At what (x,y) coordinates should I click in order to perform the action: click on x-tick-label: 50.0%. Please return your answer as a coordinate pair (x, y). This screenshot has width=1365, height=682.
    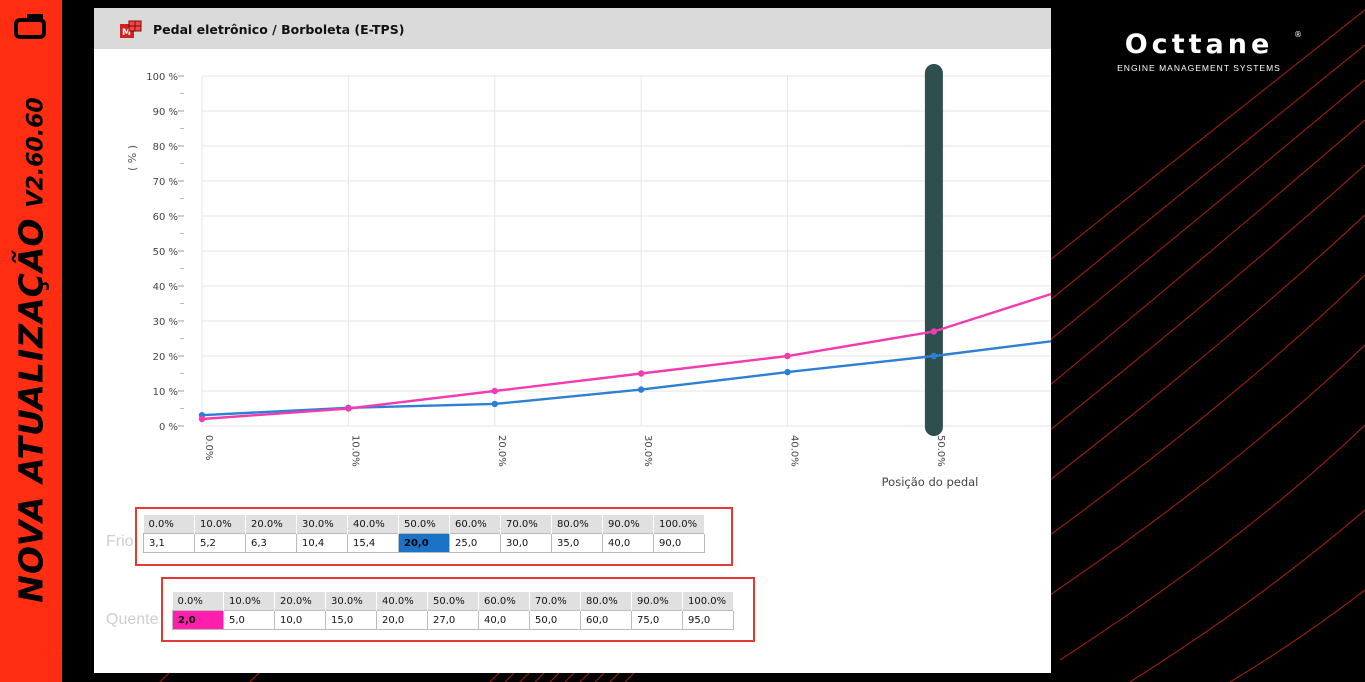
    Looking at the image, I should click on (940, 451).